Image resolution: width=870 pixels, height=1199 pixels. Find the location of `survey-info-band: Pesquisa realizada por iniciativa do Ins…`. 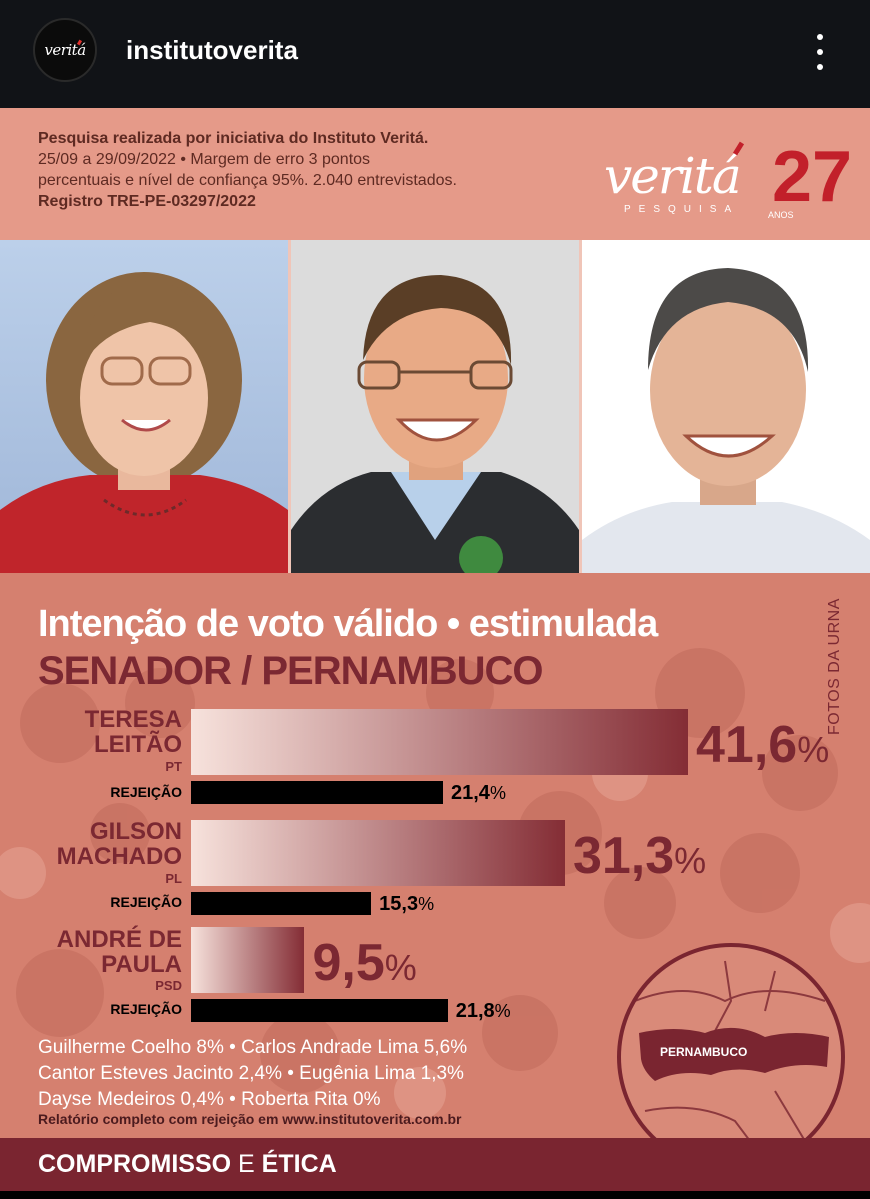

survey-info-band: Pesquisa realizada por iniciativa do Ins… is located at coordinates (435, 174).